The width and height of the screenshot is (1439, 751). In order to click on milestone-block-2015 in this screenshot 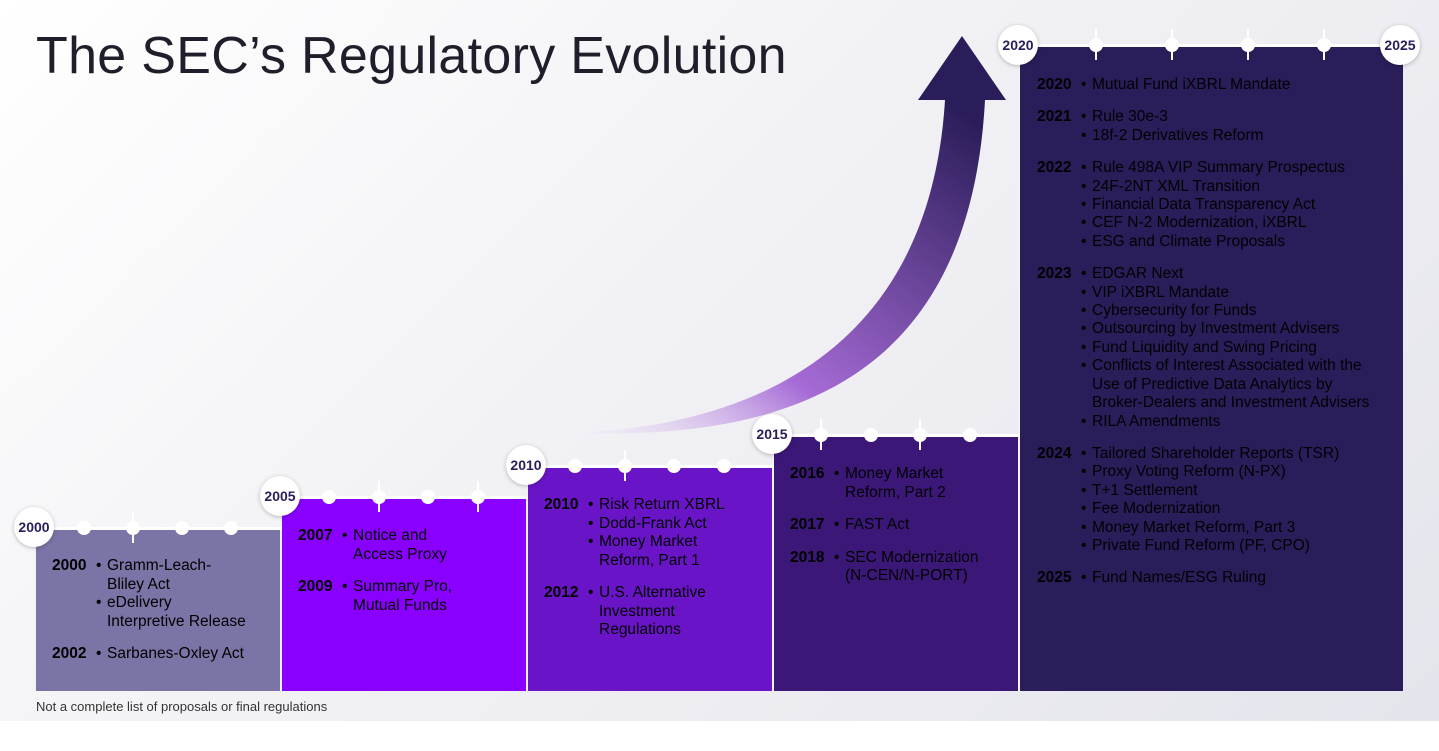, I will do `click(896, 563)`.